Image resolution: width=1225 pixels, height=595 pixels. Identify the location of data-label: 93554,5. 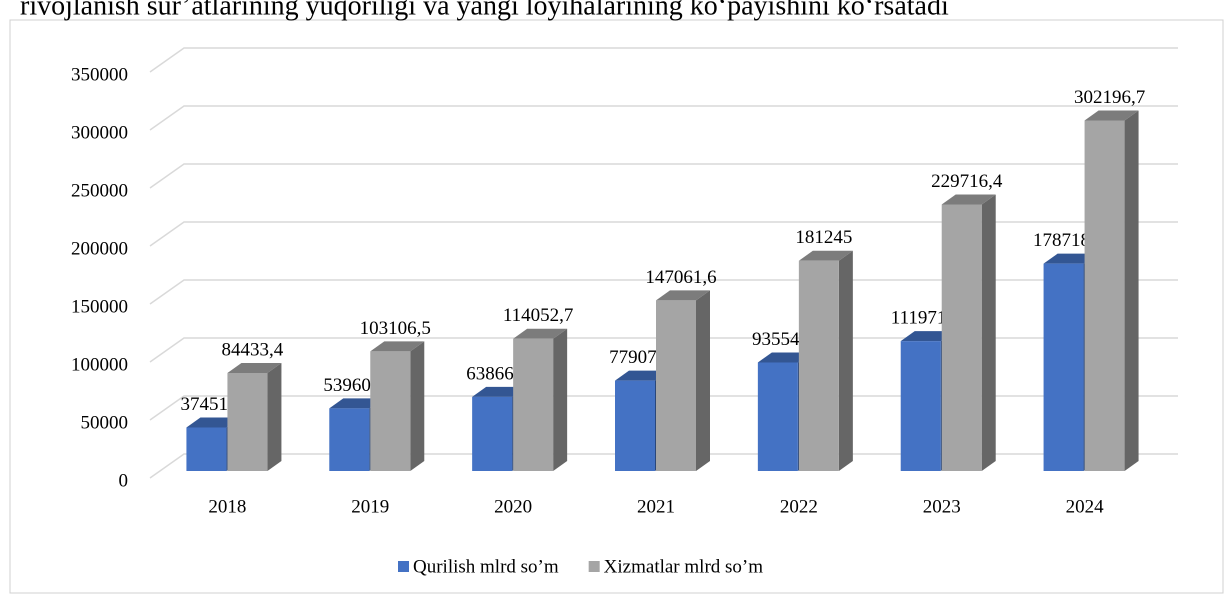
(783, 339).